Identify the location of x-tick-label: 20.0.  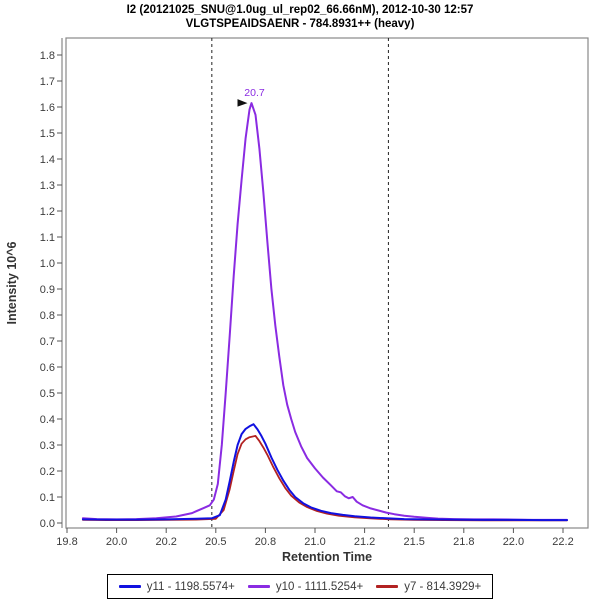
(116, 542).